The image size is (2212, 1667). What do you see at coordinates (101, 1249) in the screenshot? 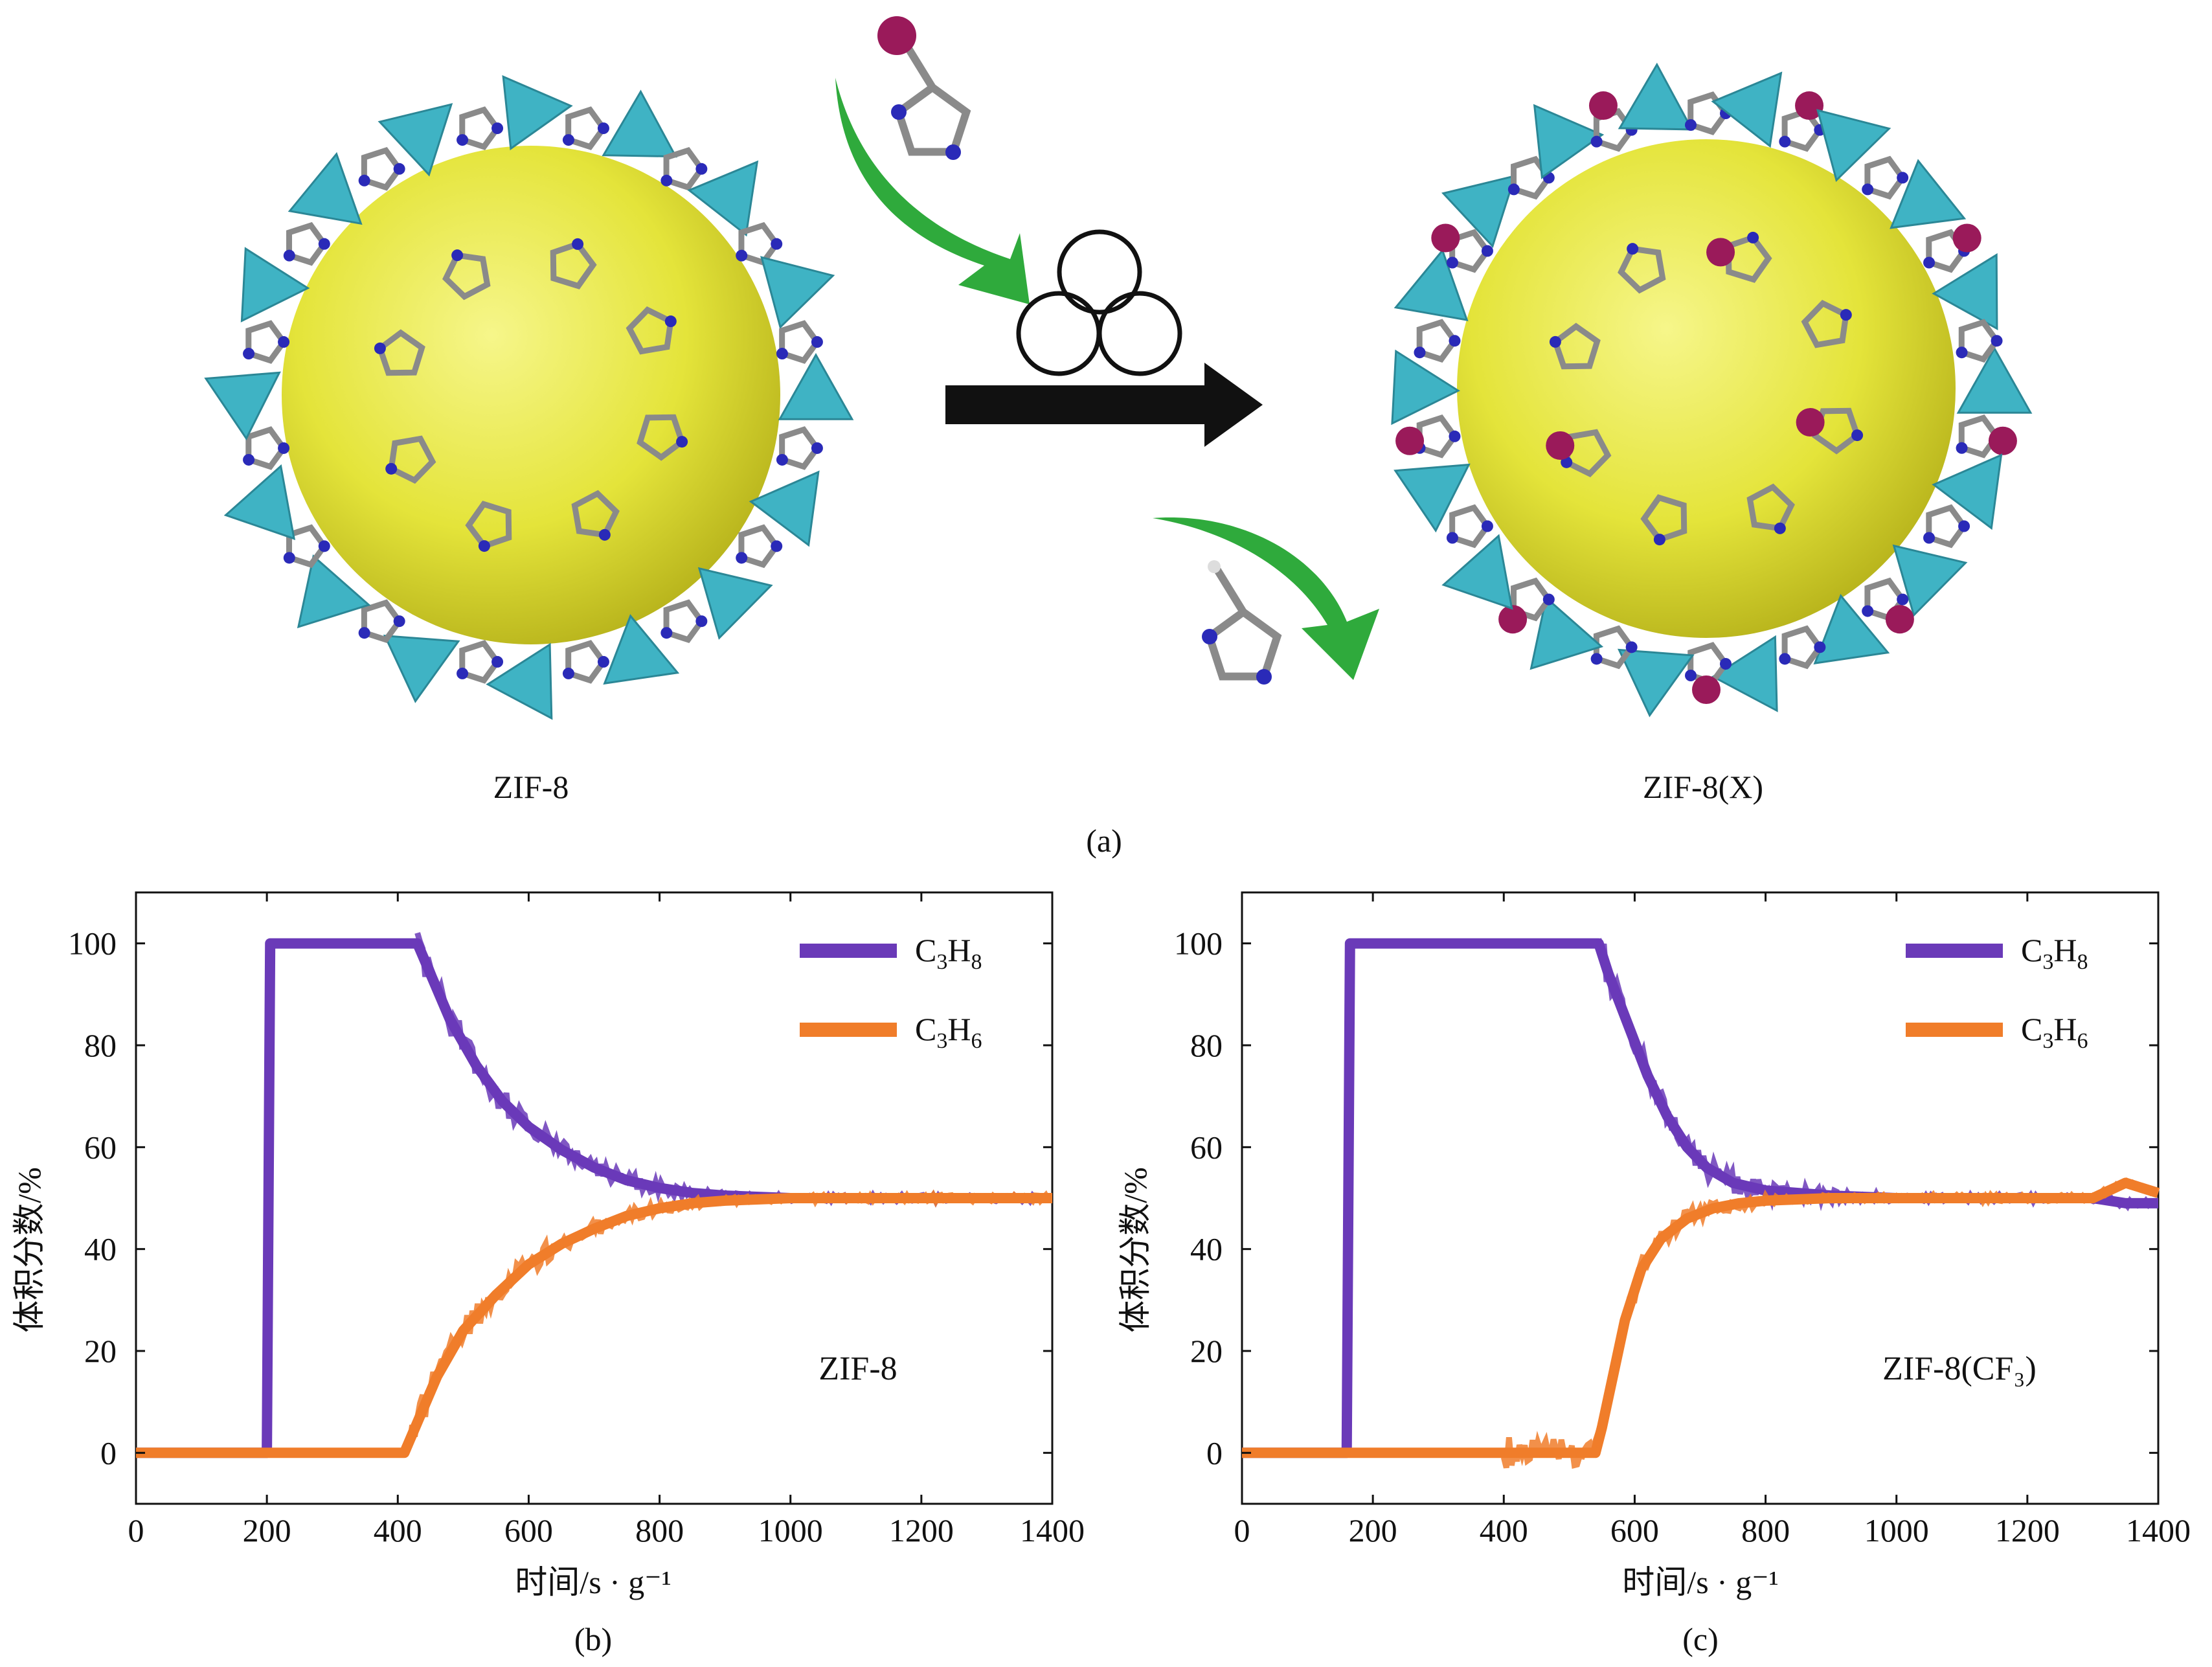
I see `chart-b-ytick-label: 40` at bounding box center [101, 1249].